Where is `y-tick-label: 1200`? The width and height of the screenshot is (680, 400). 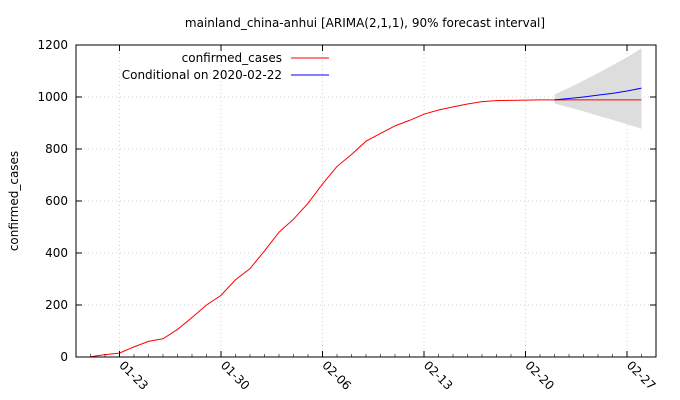 y-tick-label: 1200 is located at coordinates (52, 45).